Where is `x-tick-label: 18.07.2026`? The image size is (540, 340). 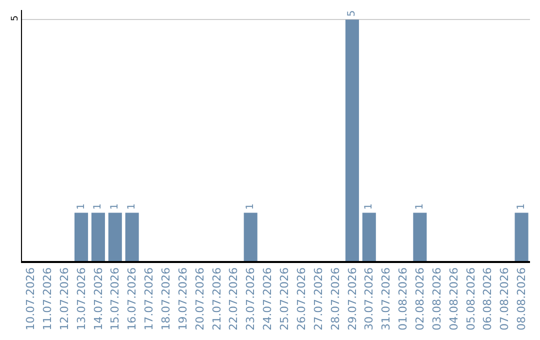
x-tick-label: 18.07.2026 is located at coordinates (166, 298).